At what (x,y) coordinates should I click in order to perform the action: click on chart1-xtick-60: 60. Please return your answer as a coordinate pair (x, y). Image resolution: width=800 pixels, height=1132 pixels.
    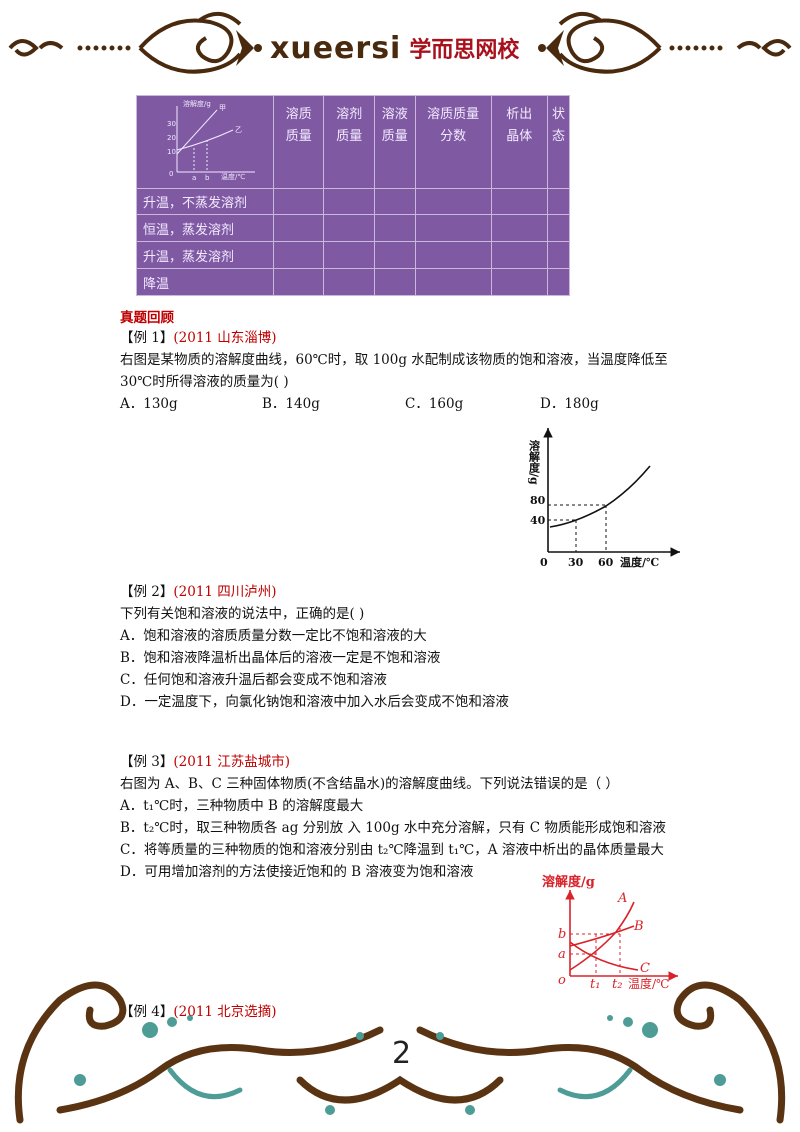
    Looking at the image, I should click on (606, 562).